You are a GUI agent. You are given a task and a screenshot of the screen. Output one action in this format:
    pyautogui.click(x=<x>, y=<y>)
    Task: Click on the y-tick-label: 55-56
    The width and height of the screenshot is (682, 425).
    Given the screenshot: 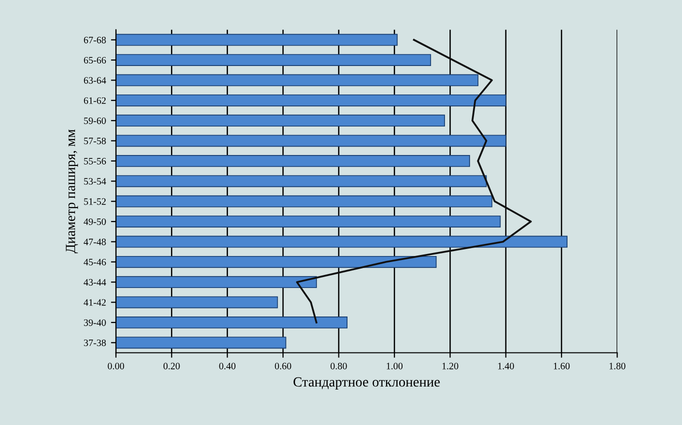 What is the action you would take?
    pyautogui.click(x=95, y=161)
    